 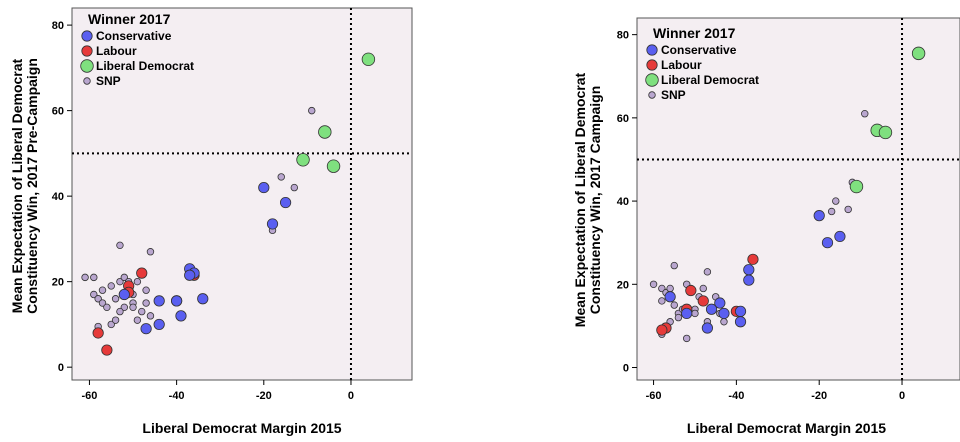 What do you see at coordinates (116, 51) in the screenshot?
I see `legend-label-labour: Labour` at bounding box center [116, 51].